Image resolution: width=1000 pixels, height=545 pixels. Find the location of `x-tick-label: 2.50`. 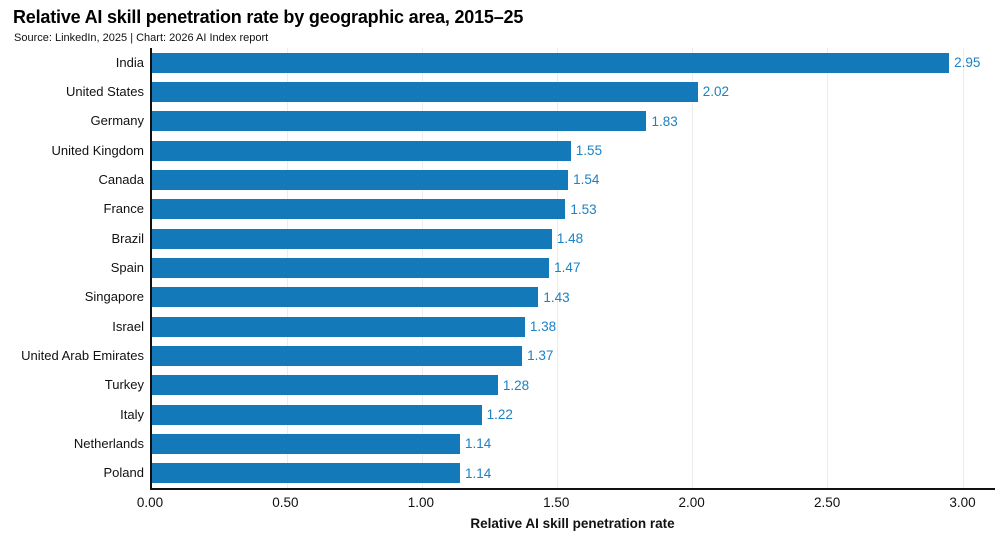

x-tick-label: 2.50 is located at coordinates (827, 502).